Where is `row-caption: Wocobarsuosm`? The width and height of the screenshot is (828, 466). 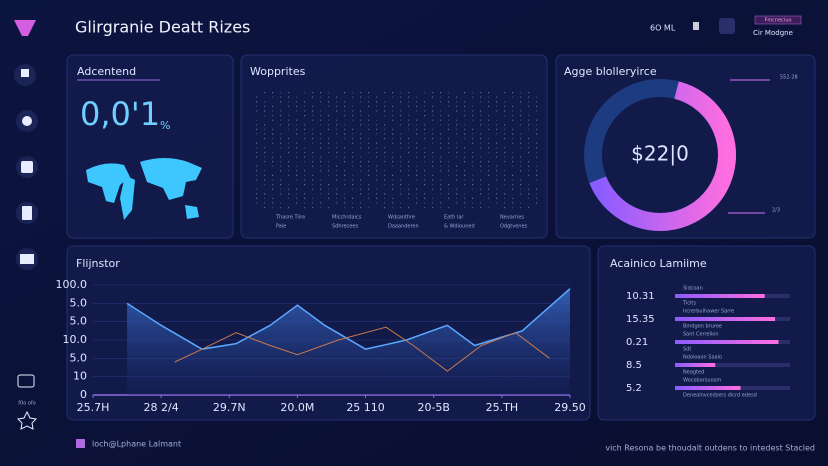 row-caption: Wocobarsuosm is located at coordinates (702, 381).